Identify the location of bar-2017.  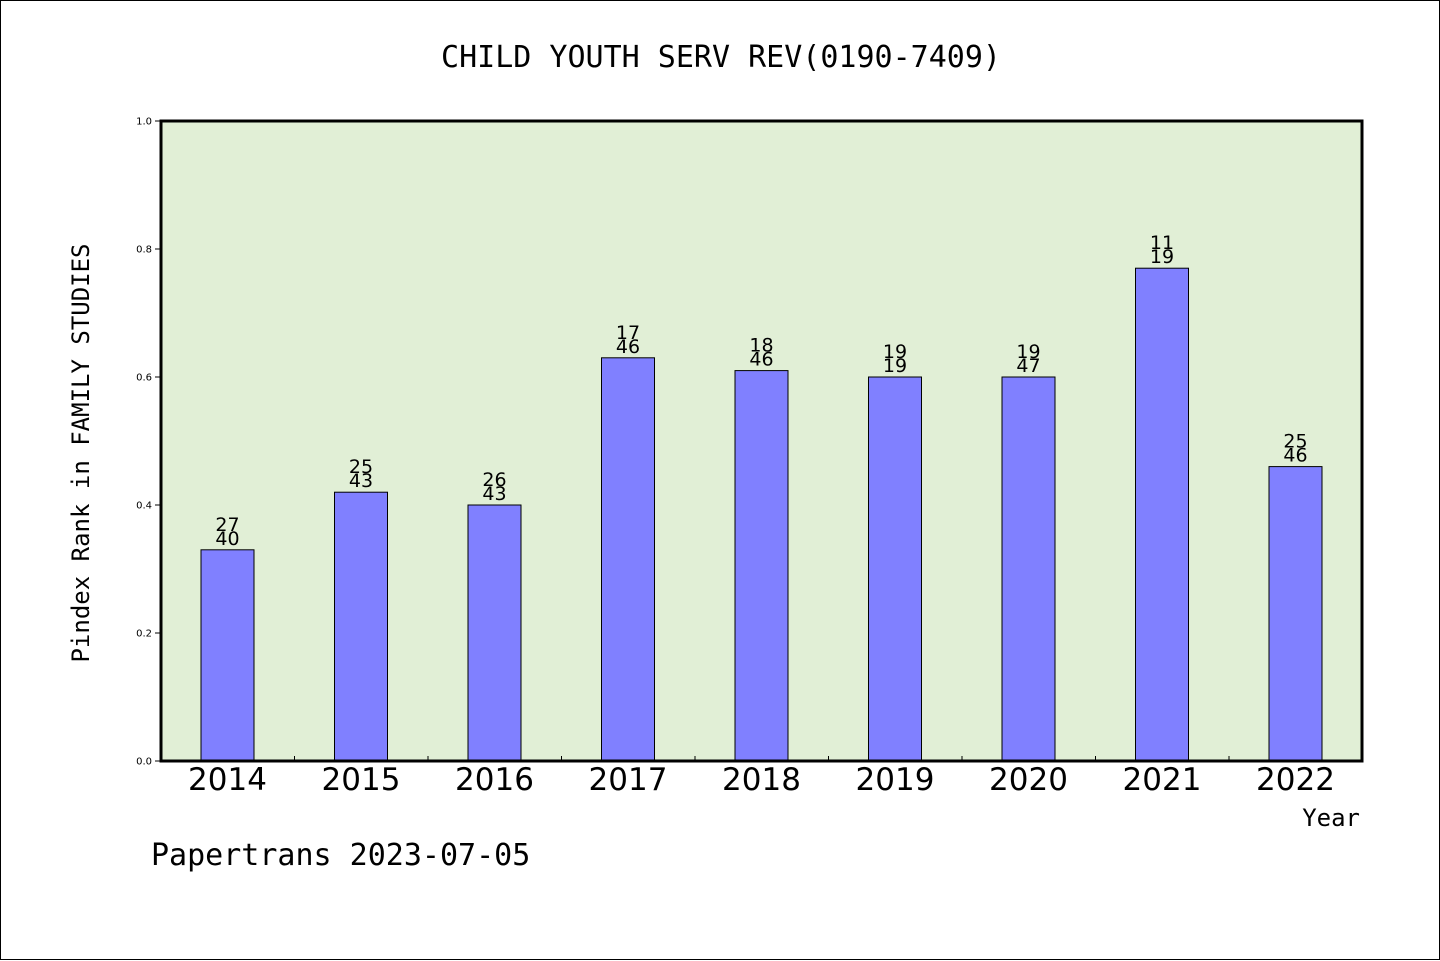
(628, 559).